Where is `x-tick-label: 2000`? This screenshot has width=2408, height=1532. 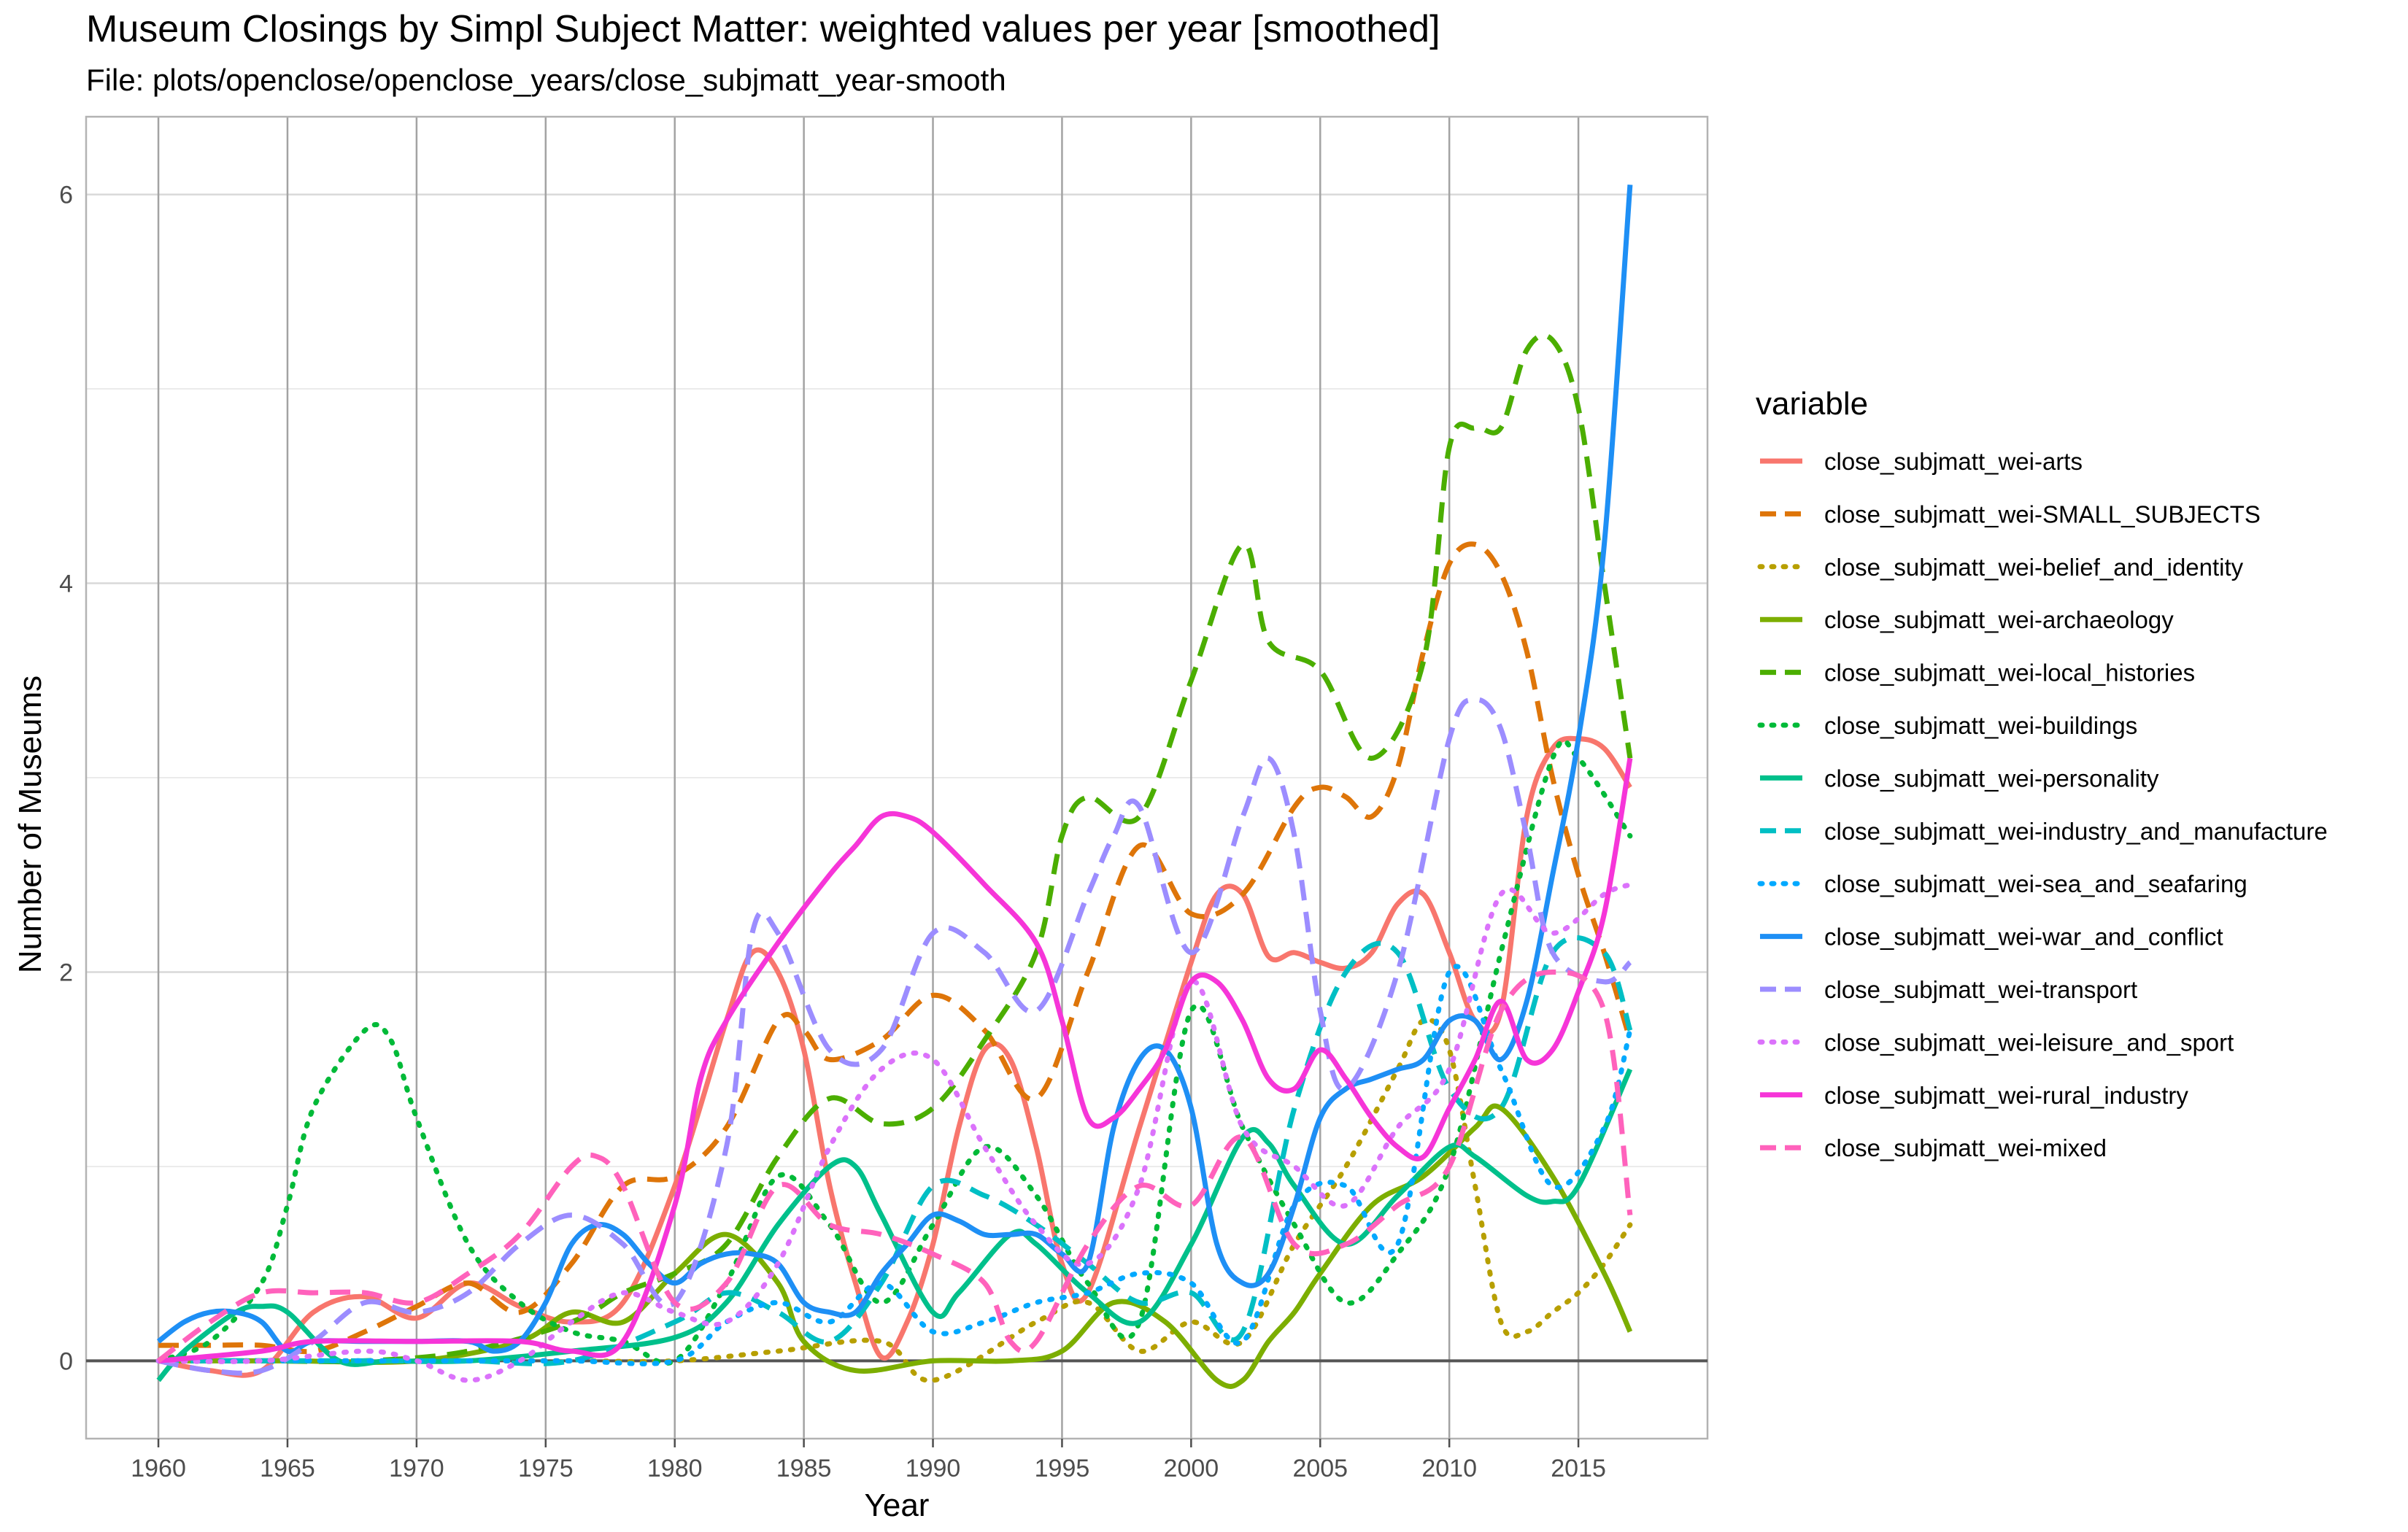
x-tick-label: 2000 is located at coordinates (1191, 1469).